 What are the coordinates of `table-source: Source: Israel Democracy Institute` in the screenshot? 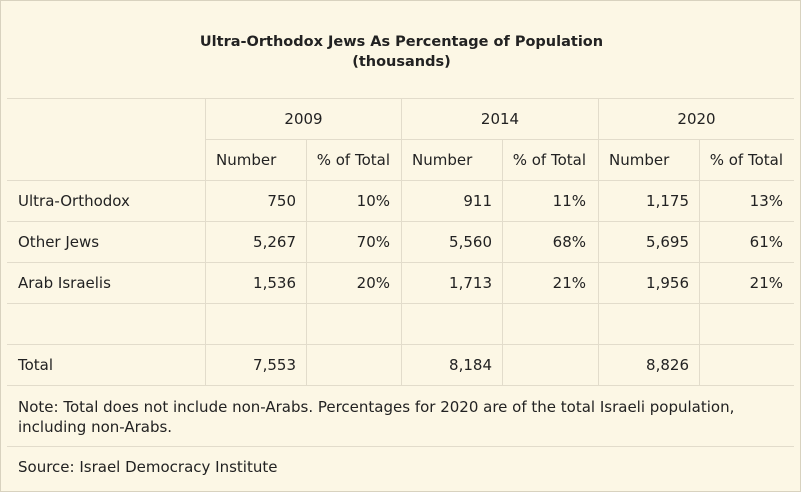 It's located at (148, 467).